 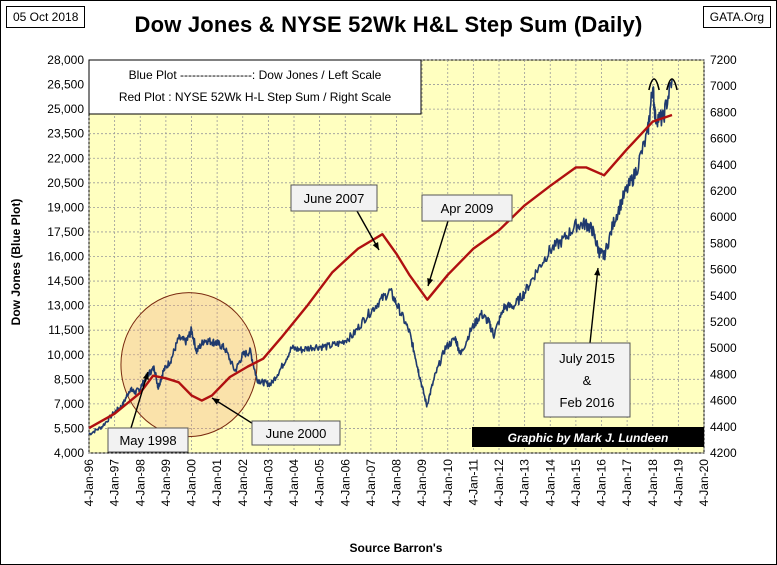 What do you see at coordinates (268, 483) in the screenshot?
I see `x-tick-label: 4-Jan-03` at bounding box center [268, 483].